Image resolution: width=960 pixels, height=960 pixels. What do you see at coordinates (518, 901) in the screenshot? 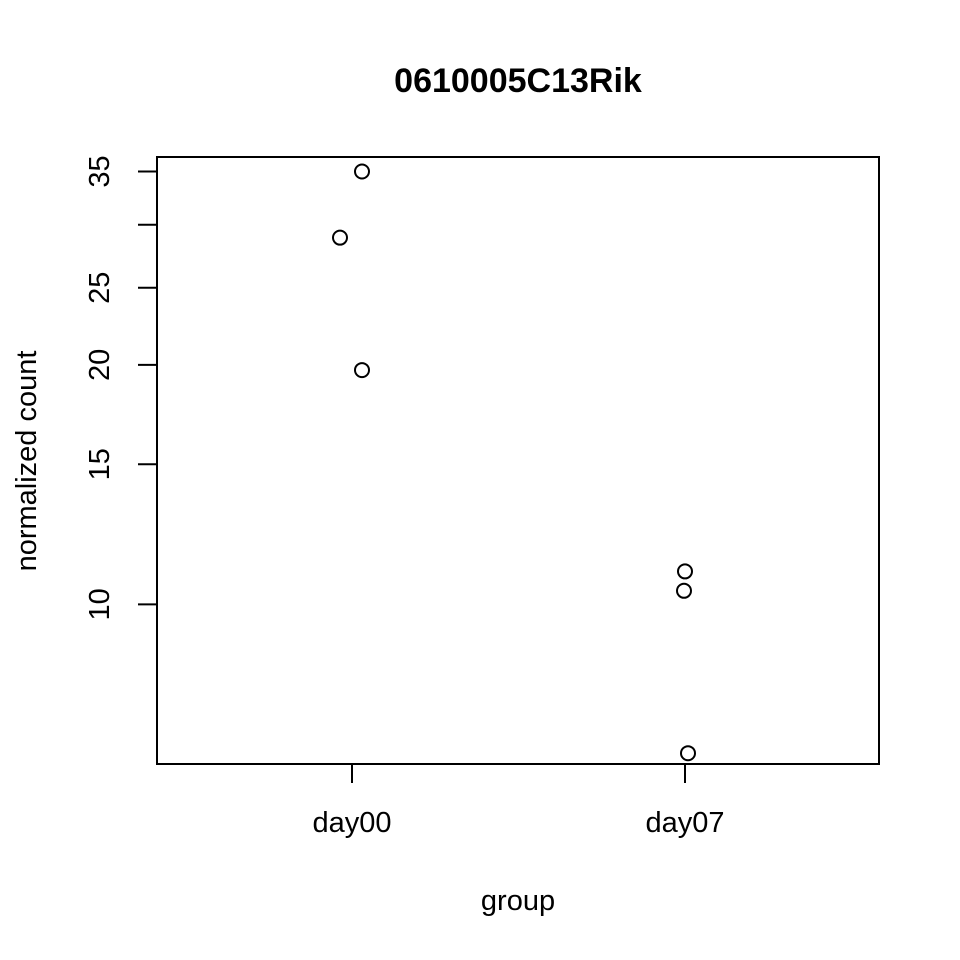
I see `x-axis-label: group` at bounding box center [518, 901].